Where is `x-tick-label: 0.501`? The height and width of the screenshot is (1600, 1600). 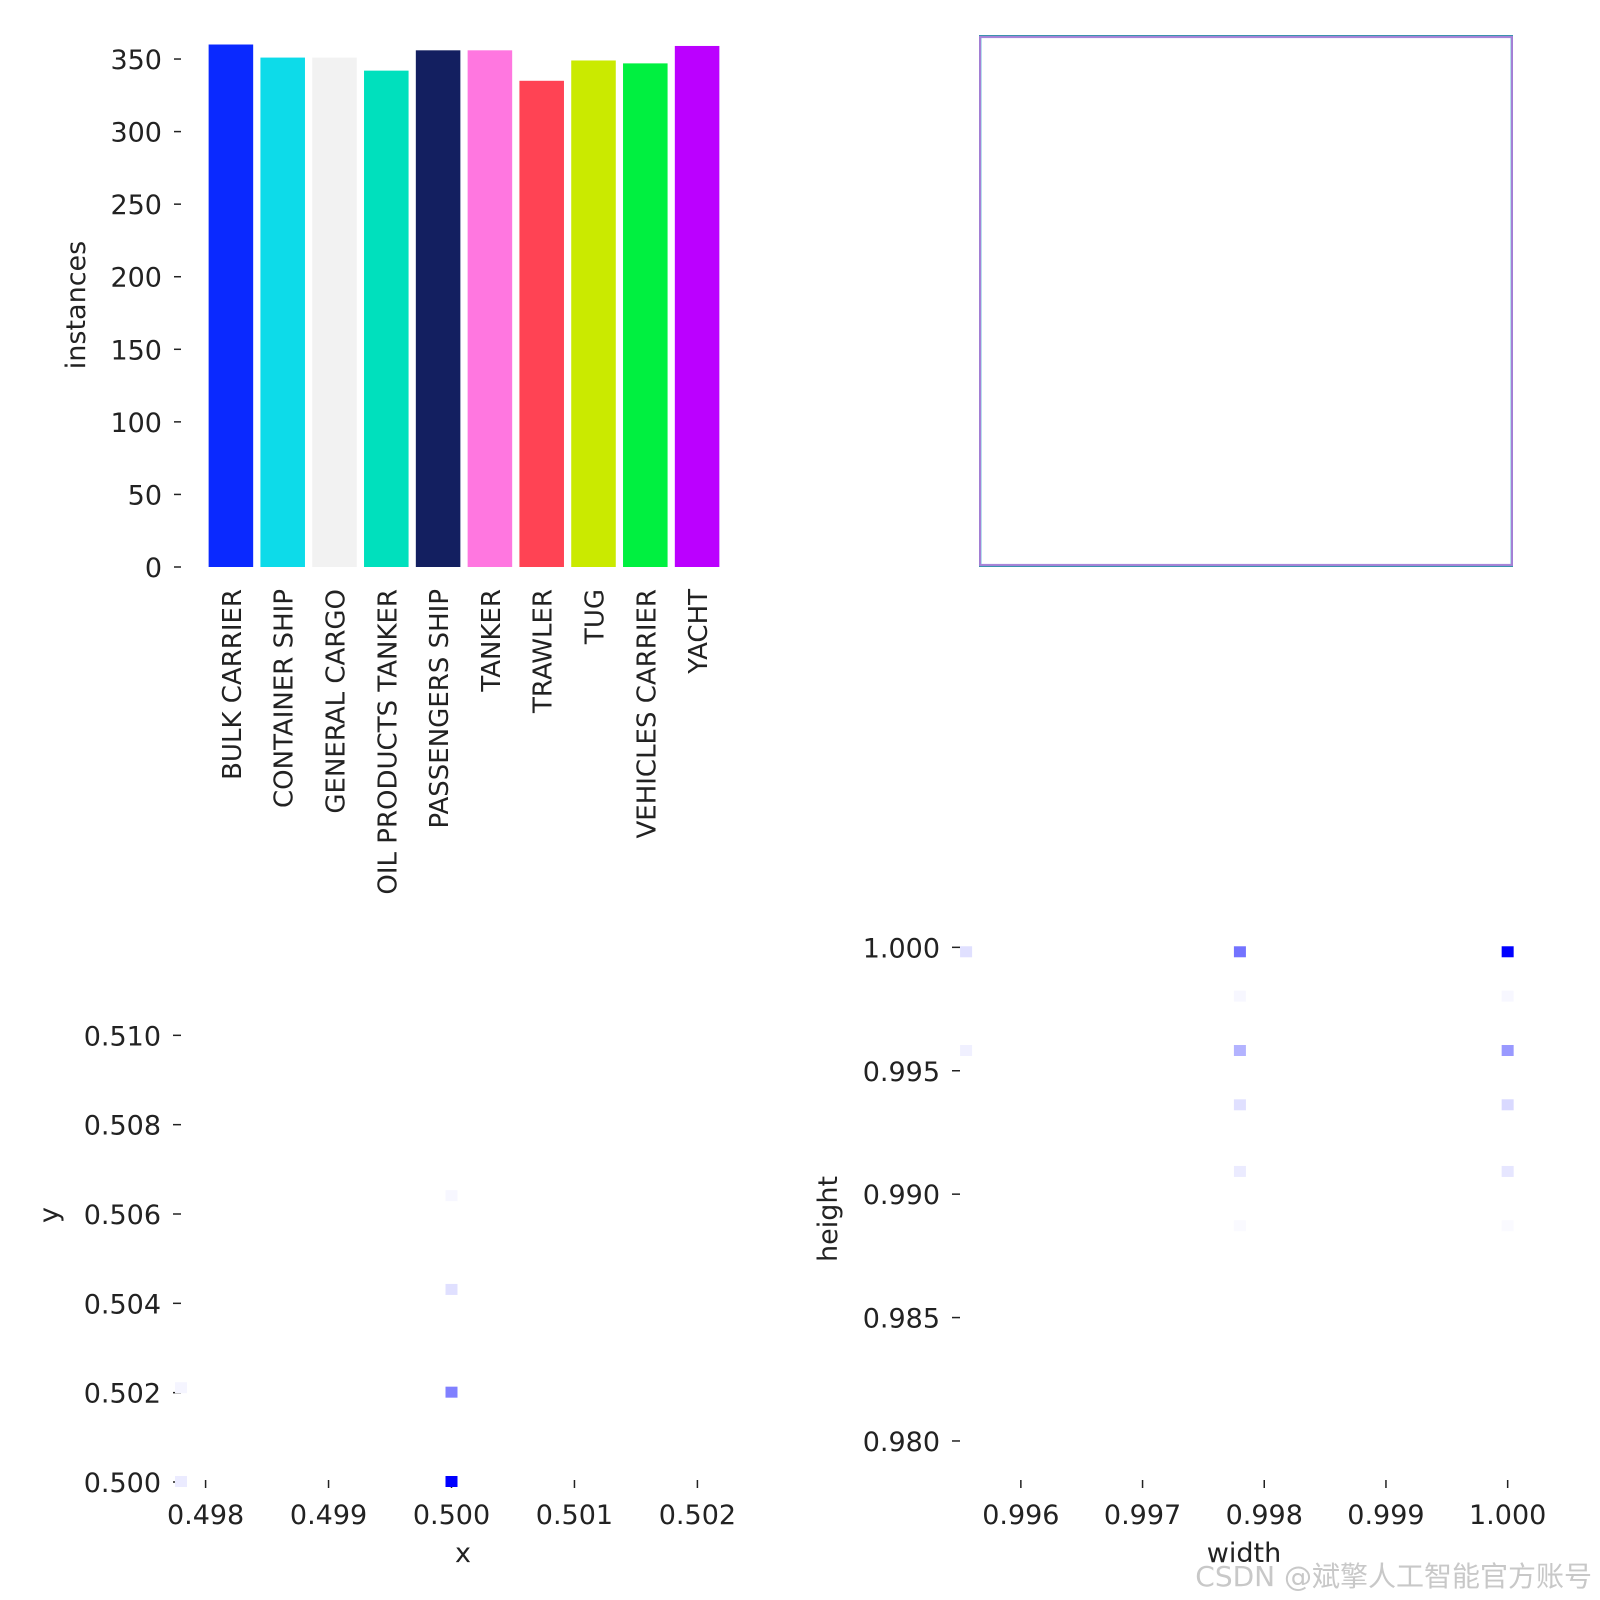 x-tick-label: 0.501 is located at coordinates (574, 1515).